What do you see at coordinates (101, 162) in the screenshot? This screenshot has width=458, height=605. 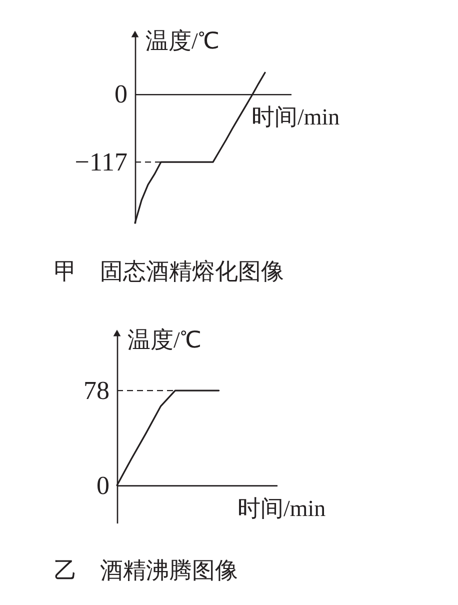 I see `y-tick-label: −117` at bounding box center [101, 162].